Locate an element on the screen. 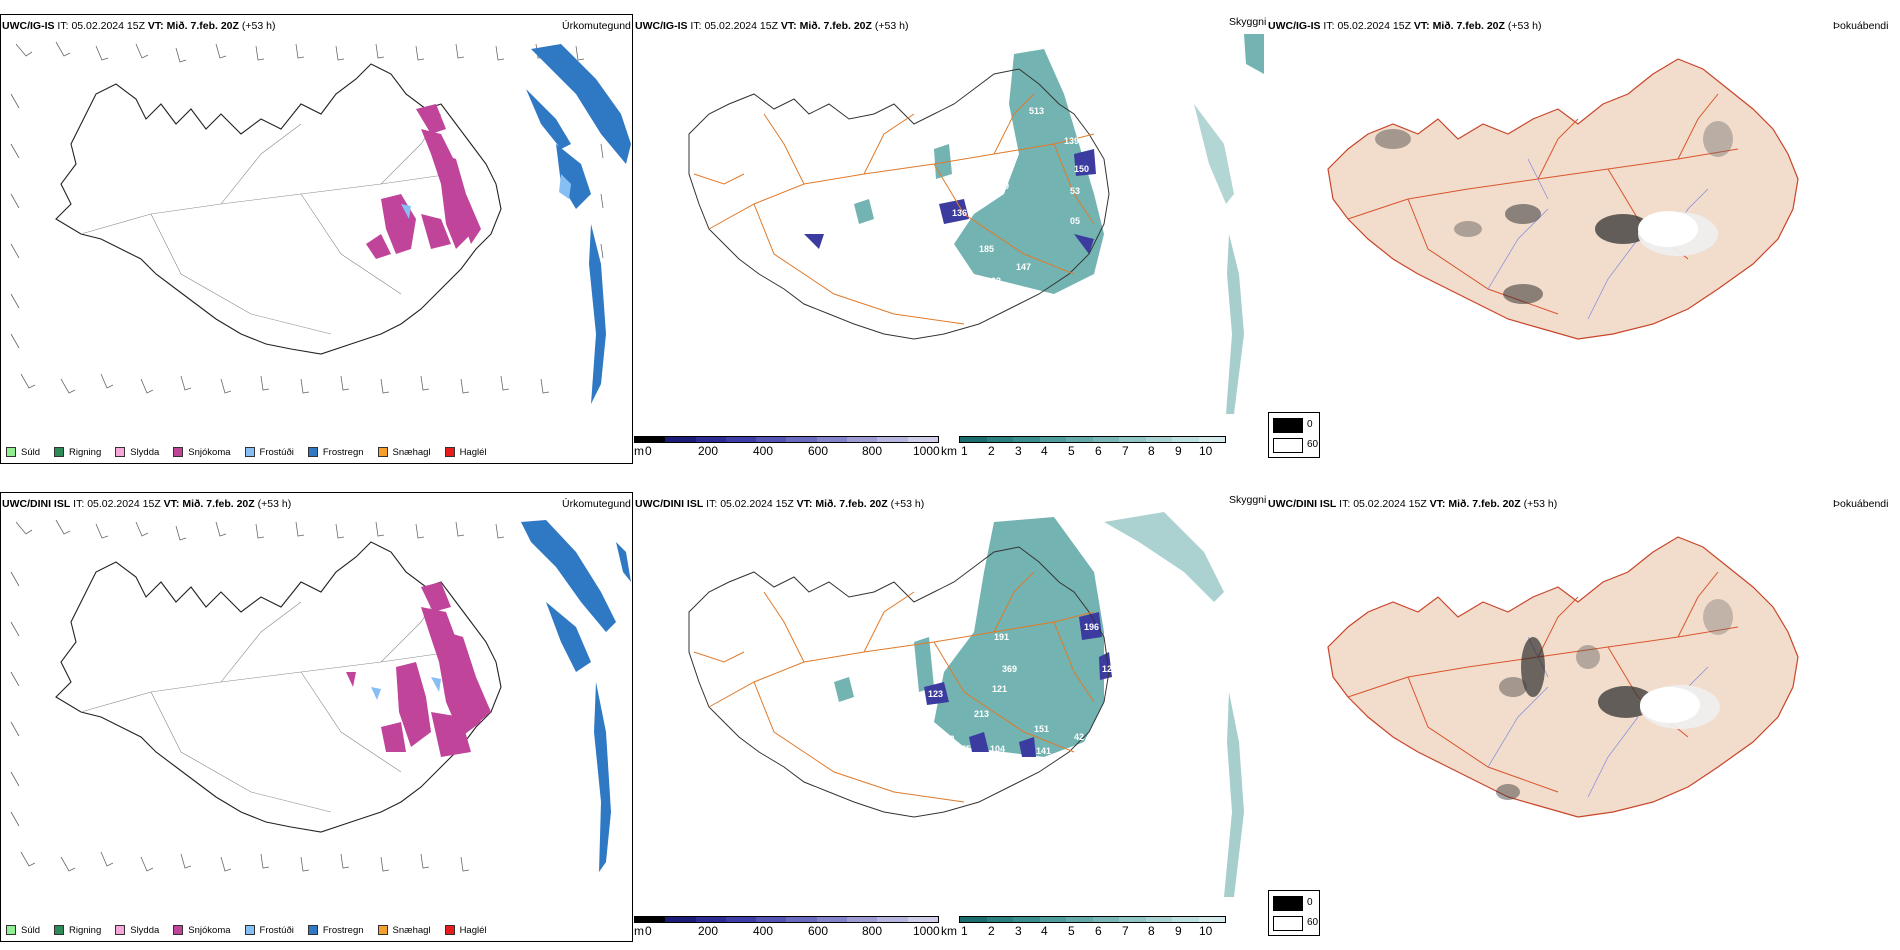  cloud-label: 104 is located at coordinates (997, 749).